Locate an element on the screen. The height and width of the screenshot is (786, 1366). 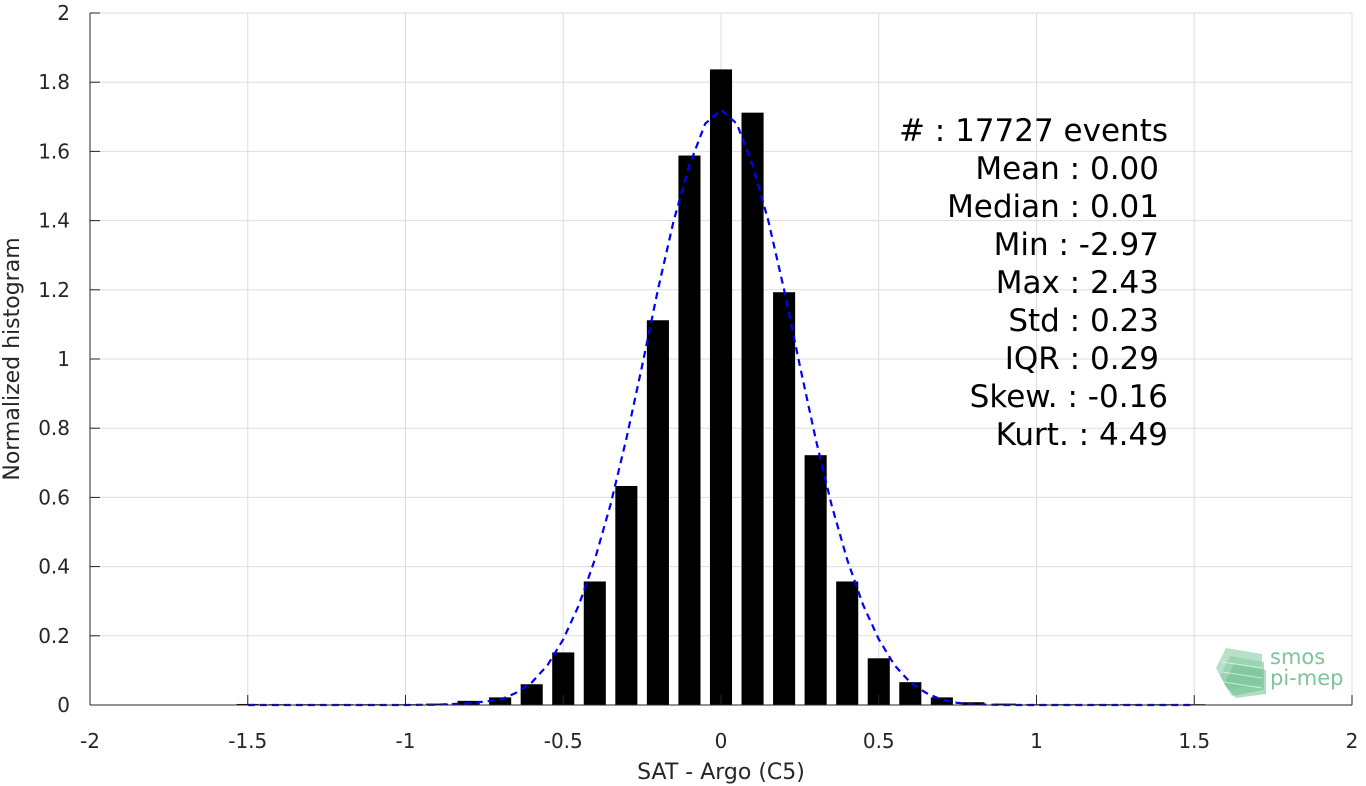
x-tick-label: -0.5 is located at coordinates (563, 741).